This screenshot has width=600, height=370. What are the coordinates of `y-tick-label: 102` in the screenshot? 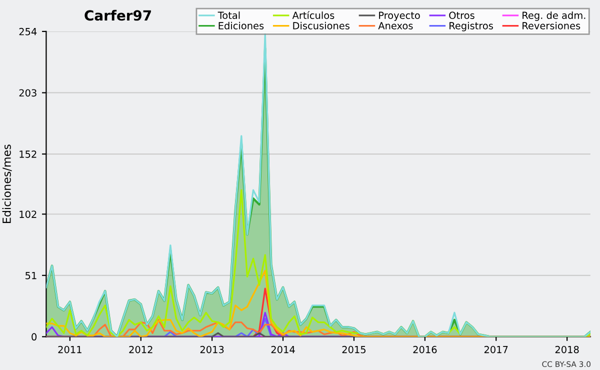 It's located at (28, 214).